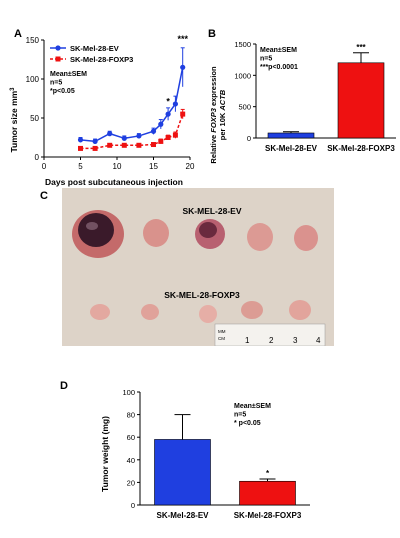 The width and height of the screenshot is (400, 538). What do you see at coordinates (58, 59) in the screenshot?
I see `legend-marker-foxp3` at bounding box center [58, 59].